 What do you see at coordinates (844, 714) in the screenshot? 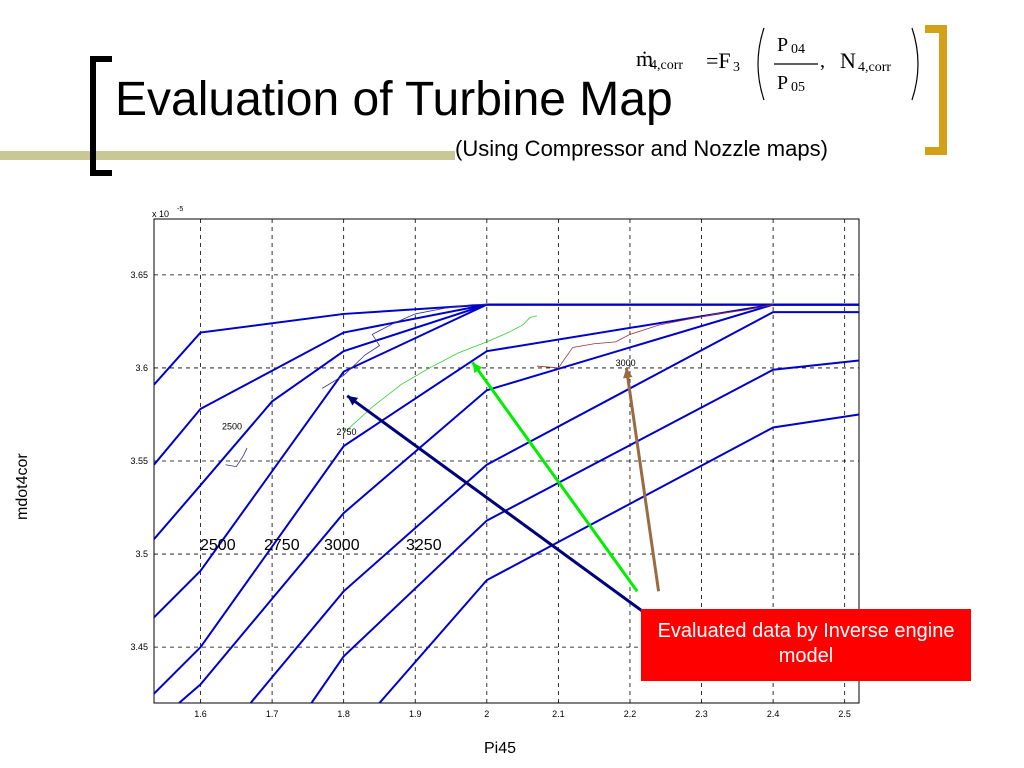
I see `x-tick-label: 2.5` at bounding box center [844, 714].